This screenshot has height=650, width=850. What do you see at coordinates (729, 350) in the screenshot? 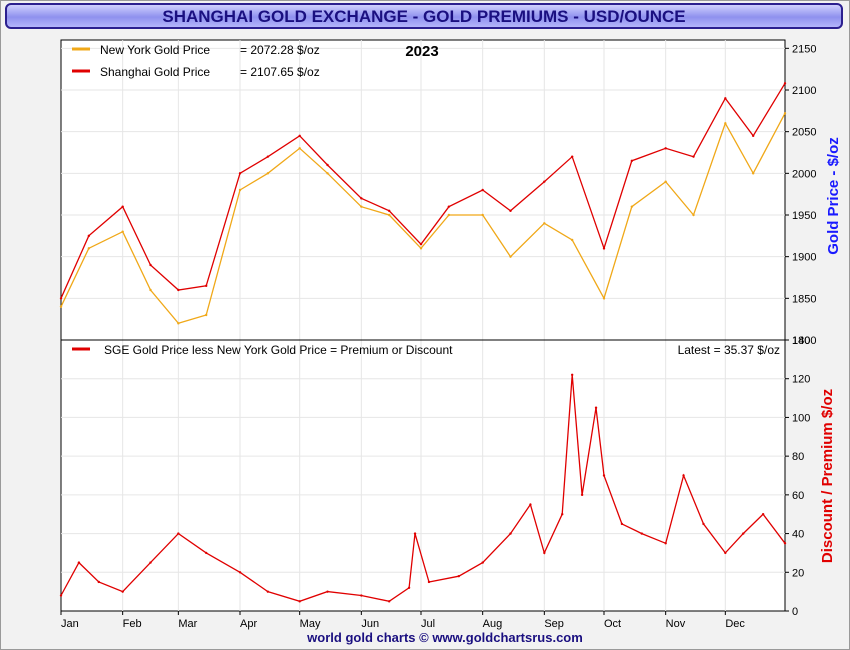
I see `latest-premium-label: Latest = 35.37 $/oz` at bounding box center [729, 350].